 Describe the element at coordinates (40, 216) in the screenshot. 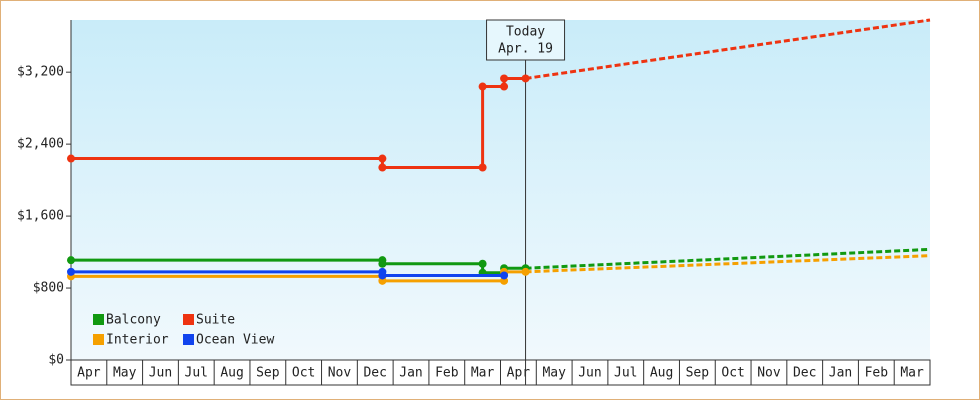

I see `y-tick-label: $1,600` at that location.